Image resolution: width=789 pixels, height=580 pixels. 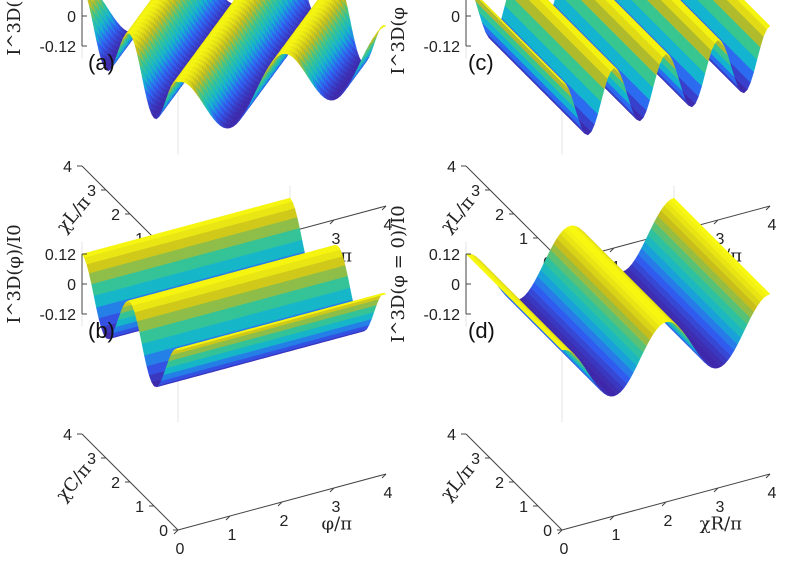 I want to click on panel-label: (c), so click(x=481, y=62).